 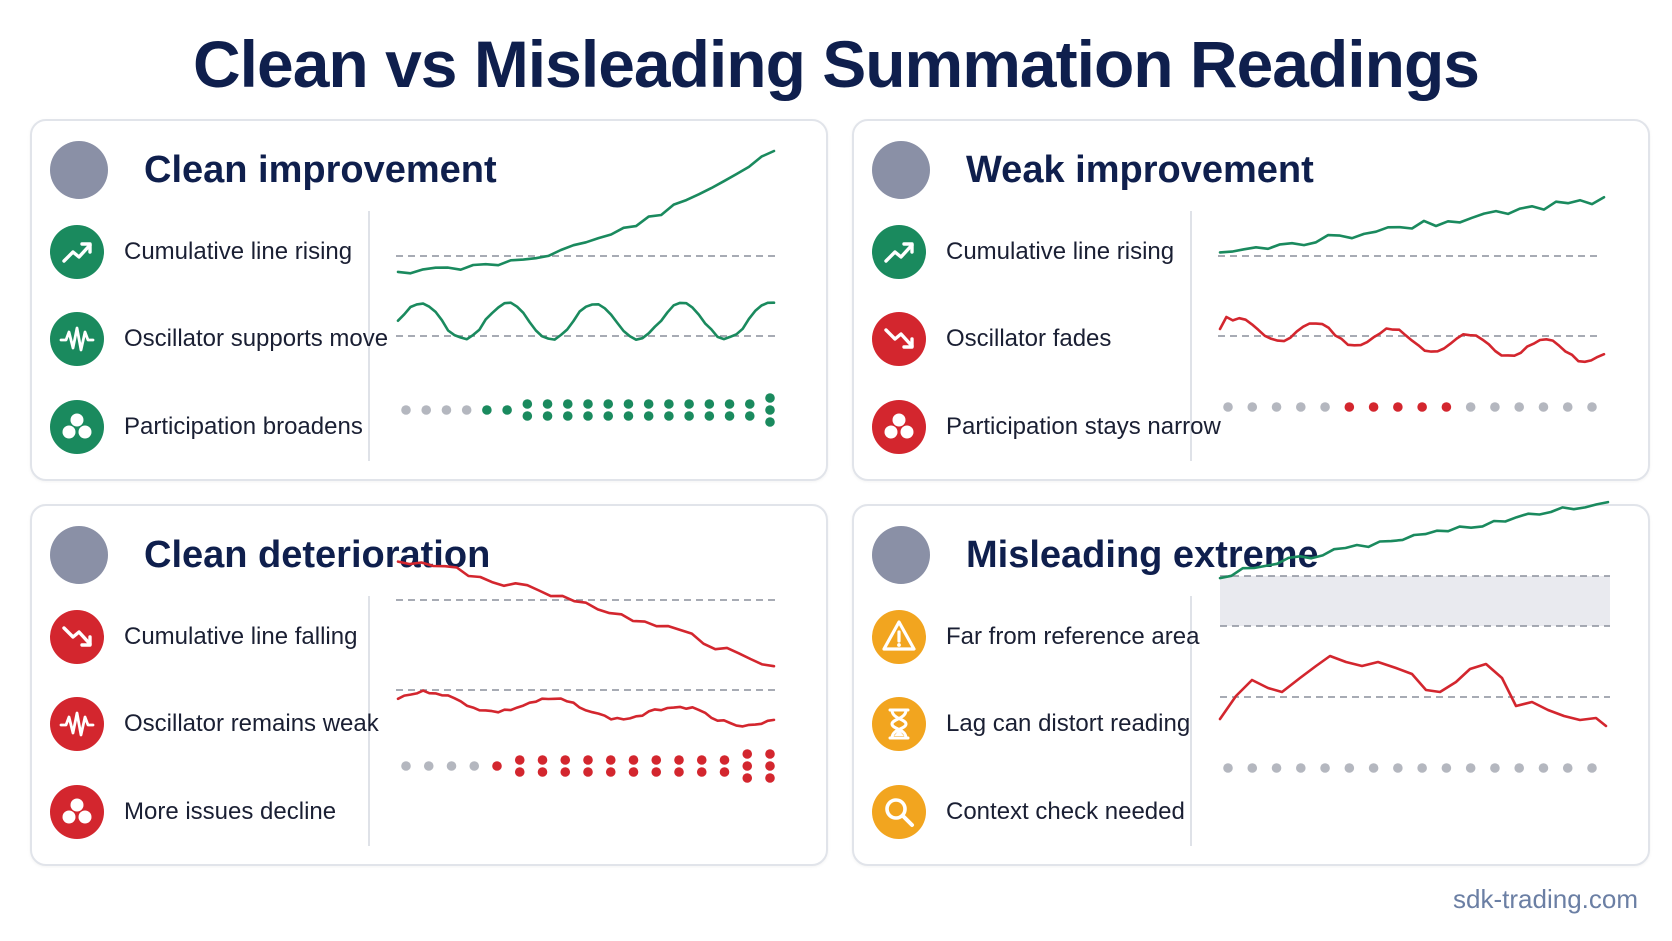 What do you see at coordinates (77, 636) in the screenshot?
I see `trend-down-icon-glyph` at bounding box center [77, 636].